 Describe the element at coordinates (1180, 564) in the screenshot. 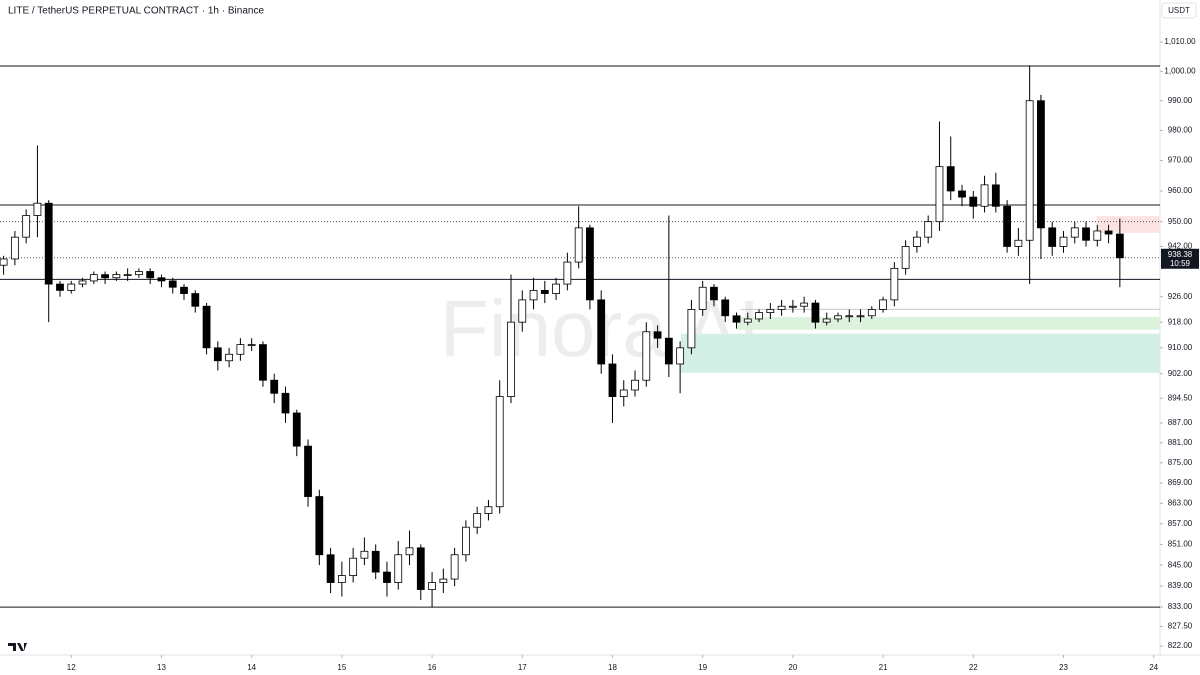

I see `y-tick-label: 845.00` at that location.